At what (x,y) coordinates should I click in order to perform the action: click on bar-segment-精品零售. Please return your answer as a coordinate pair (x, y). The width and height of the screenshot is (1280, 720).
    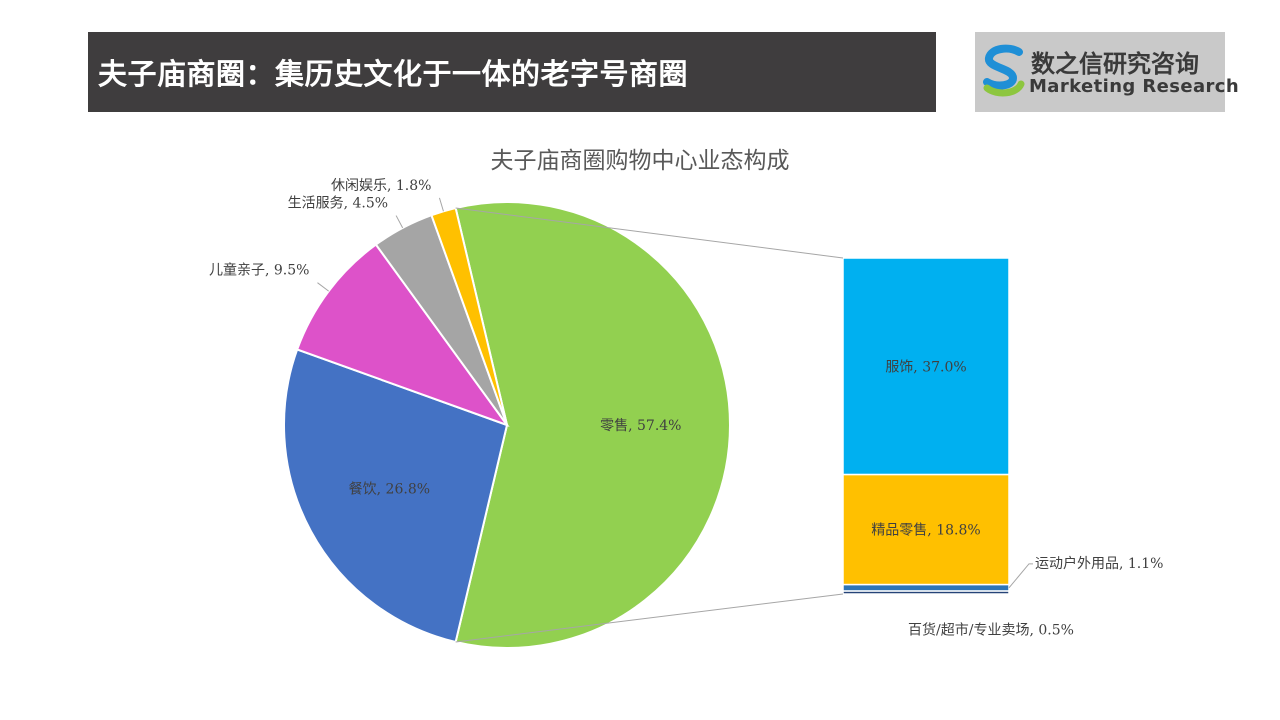
    Looking at the image, I should click on (926, 529).